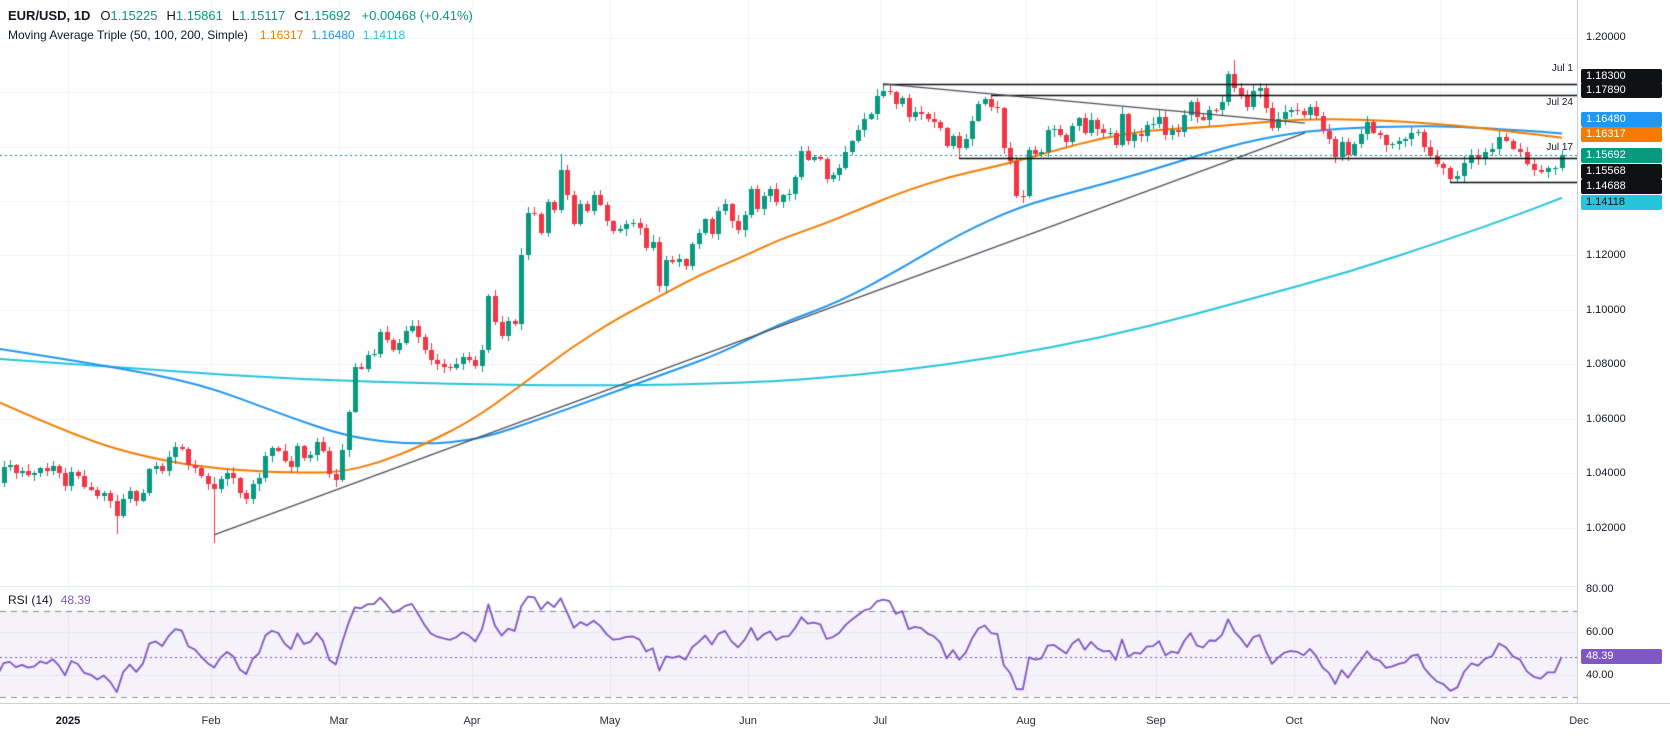 The height and width of the screenshot is (742, 1670). I want to click on rsi-badge: 48.39, so click(1621, 657).